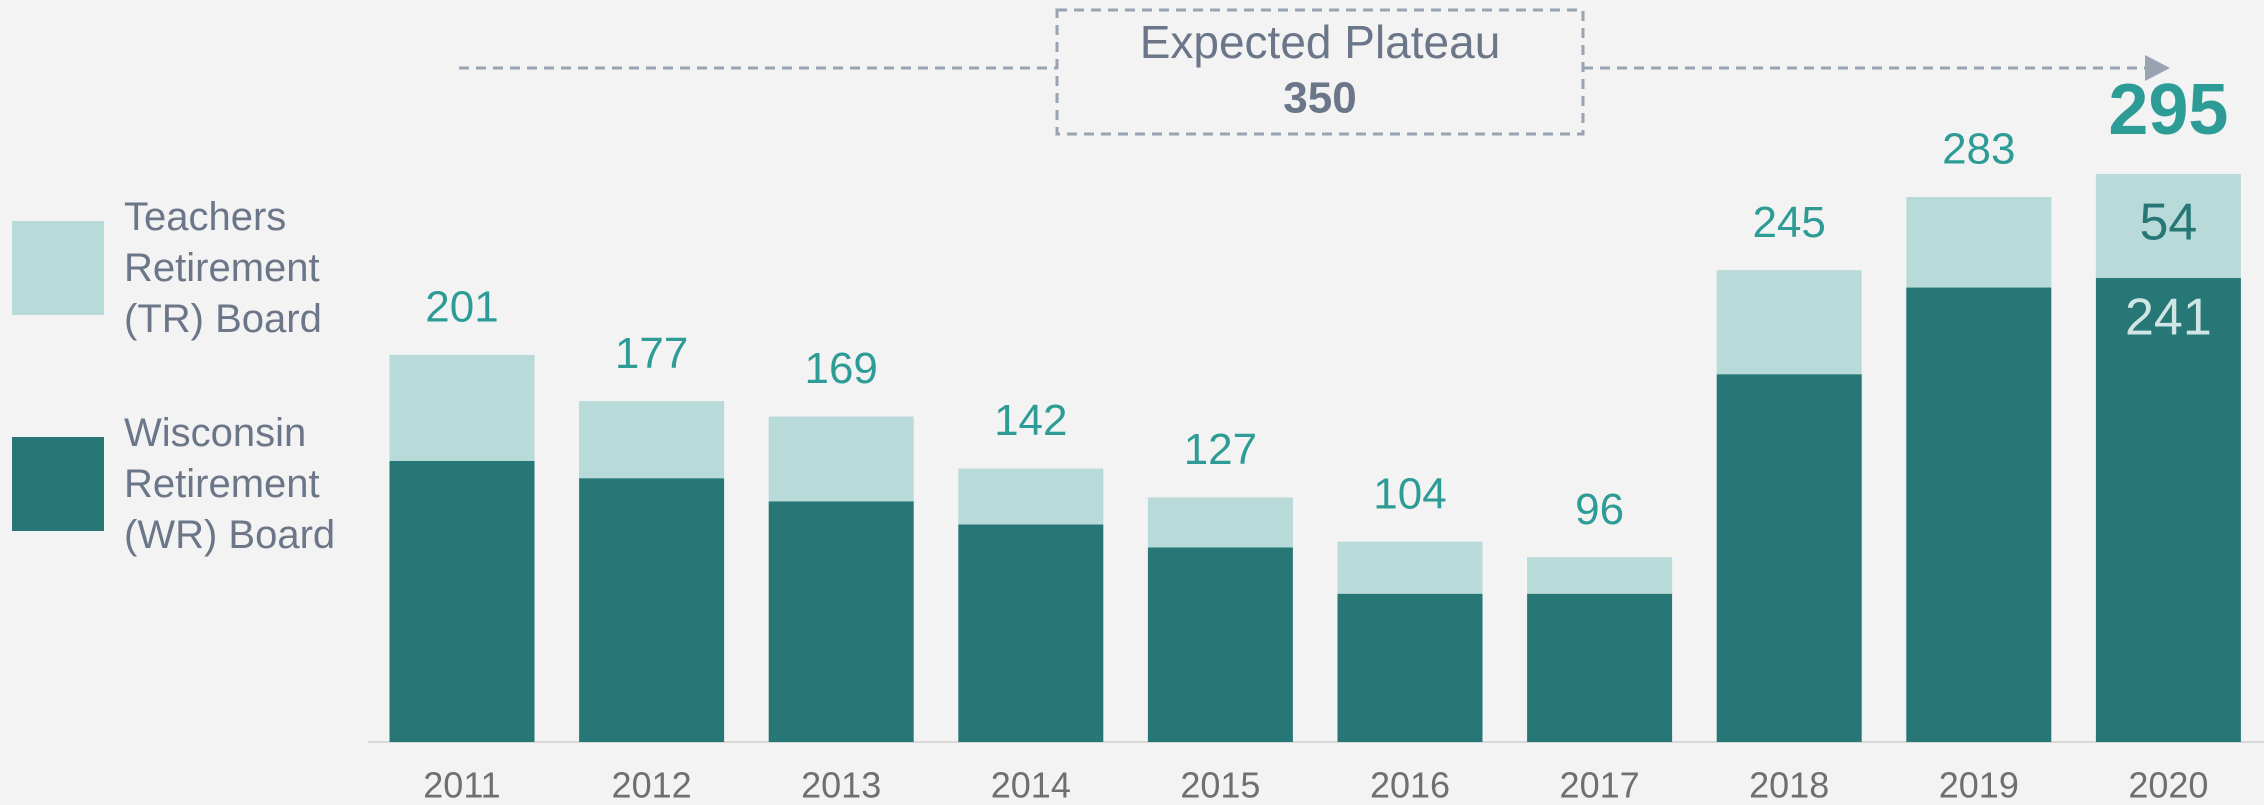 The image size is (2264, 805). I want to click on x-tick-label: 2017, so click(1600, 785).